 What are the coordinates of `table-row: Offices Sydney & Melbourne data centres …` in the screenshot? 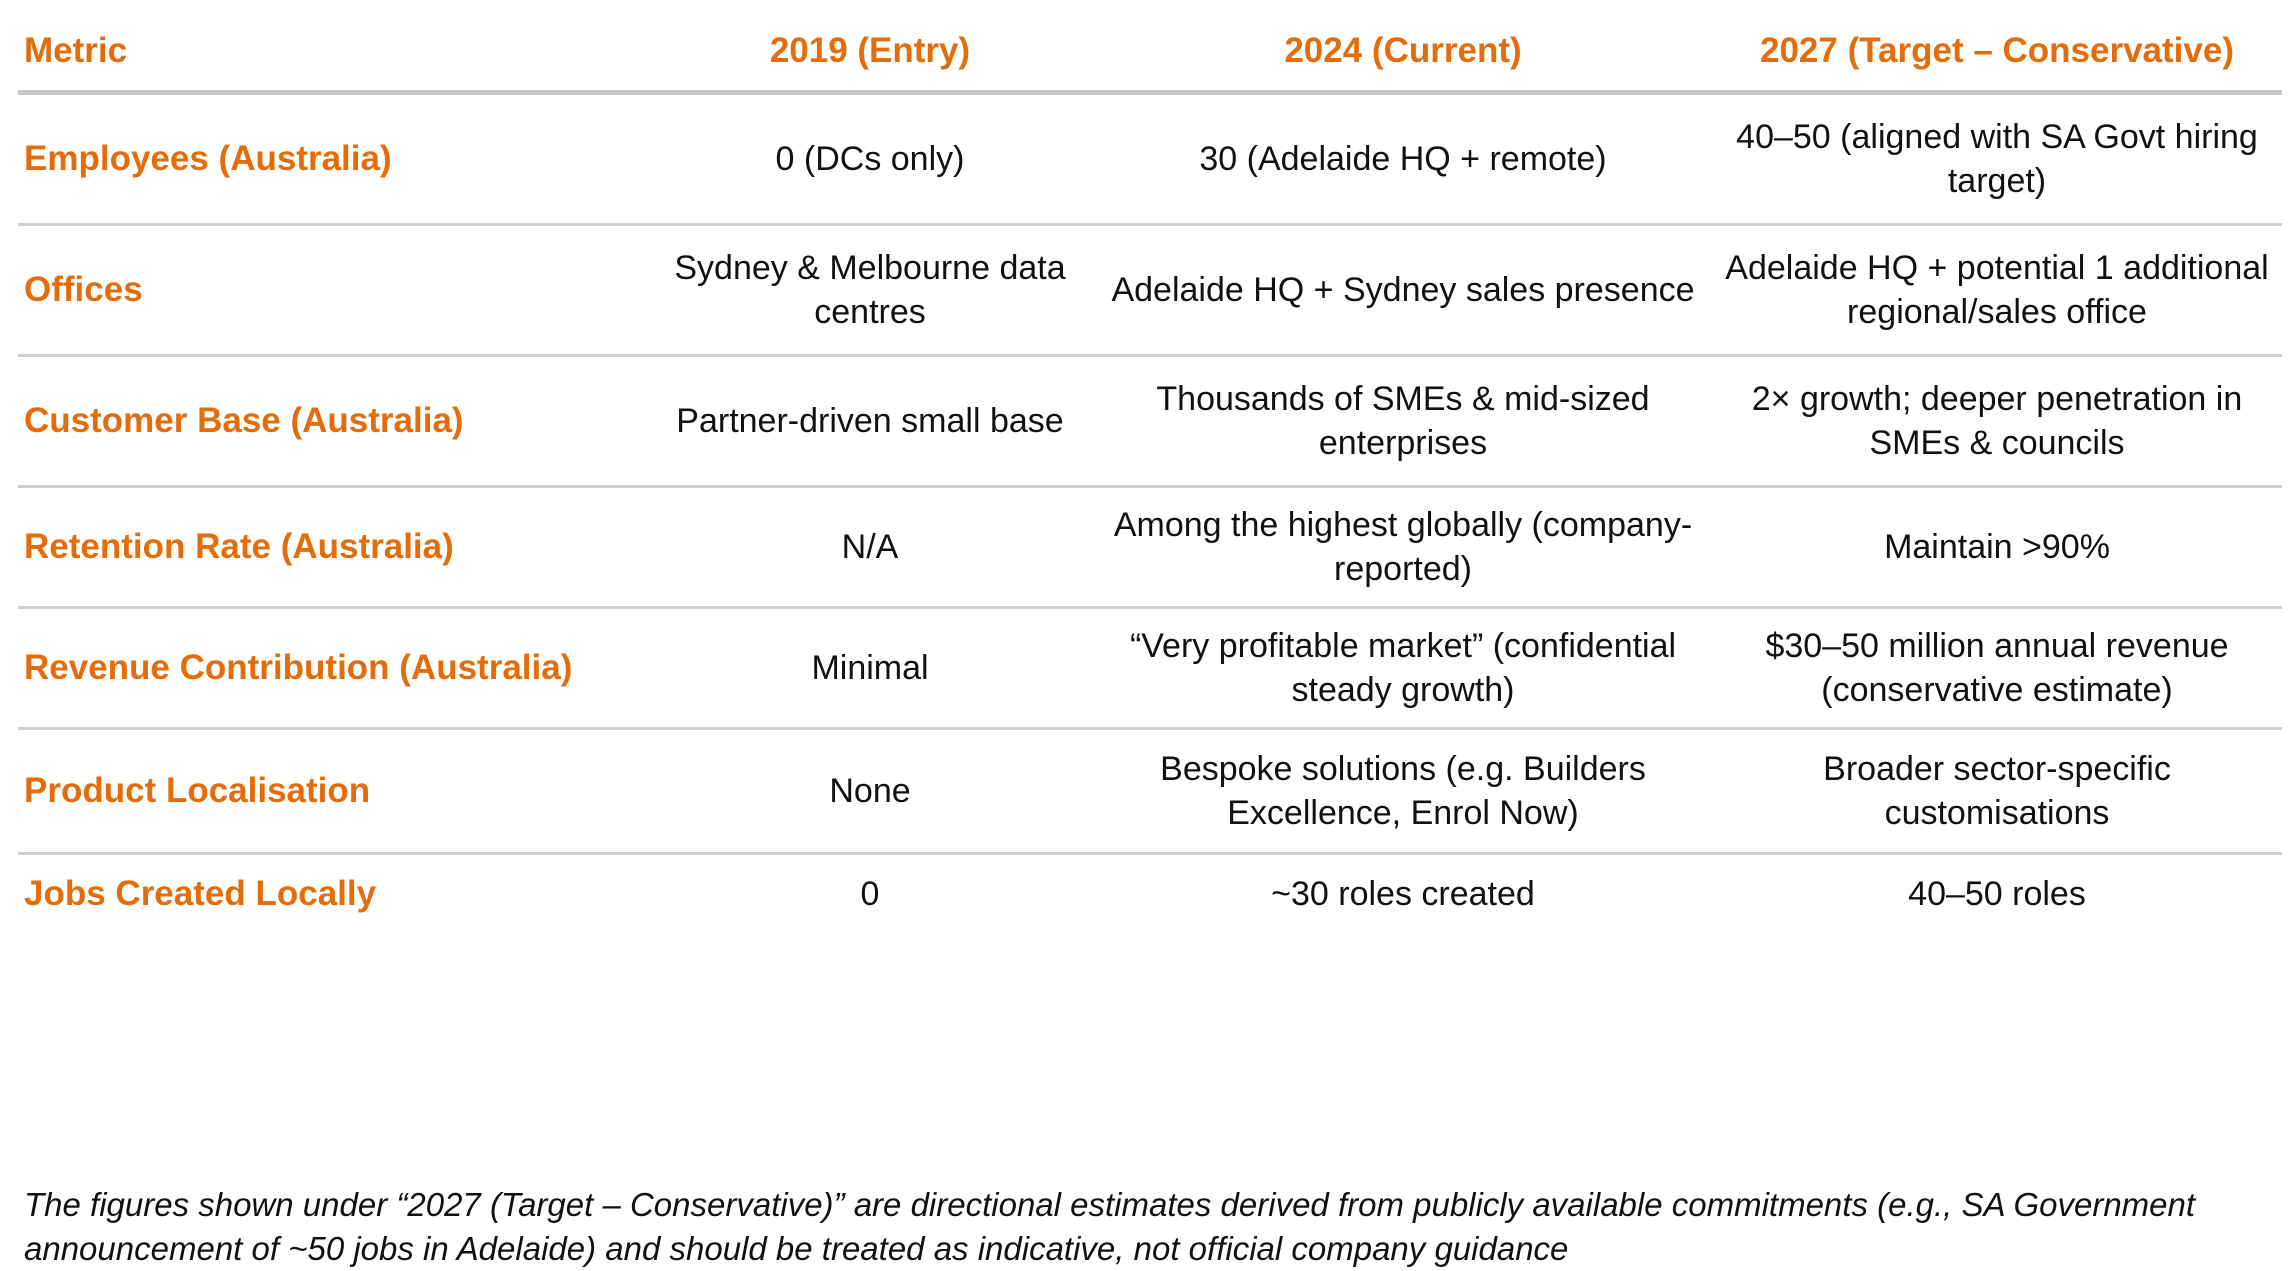 It's located at (1150, 290).